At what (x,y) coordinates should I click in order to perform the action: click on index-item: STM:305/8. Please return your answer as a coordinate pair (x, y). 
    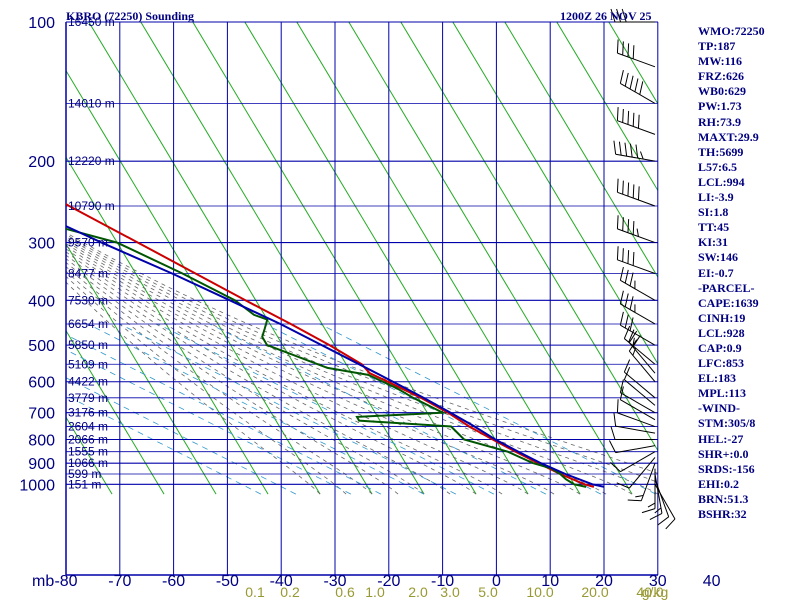
    Looking at the image, I should click on (727, 423).